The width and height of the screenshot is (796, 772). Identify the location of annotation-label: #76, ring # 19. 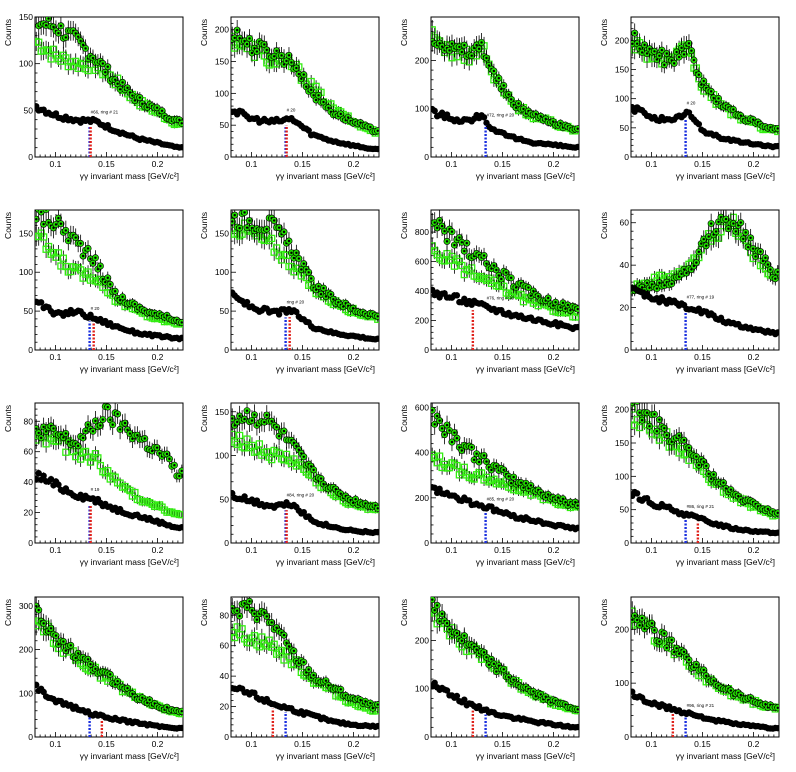
(501, 297).